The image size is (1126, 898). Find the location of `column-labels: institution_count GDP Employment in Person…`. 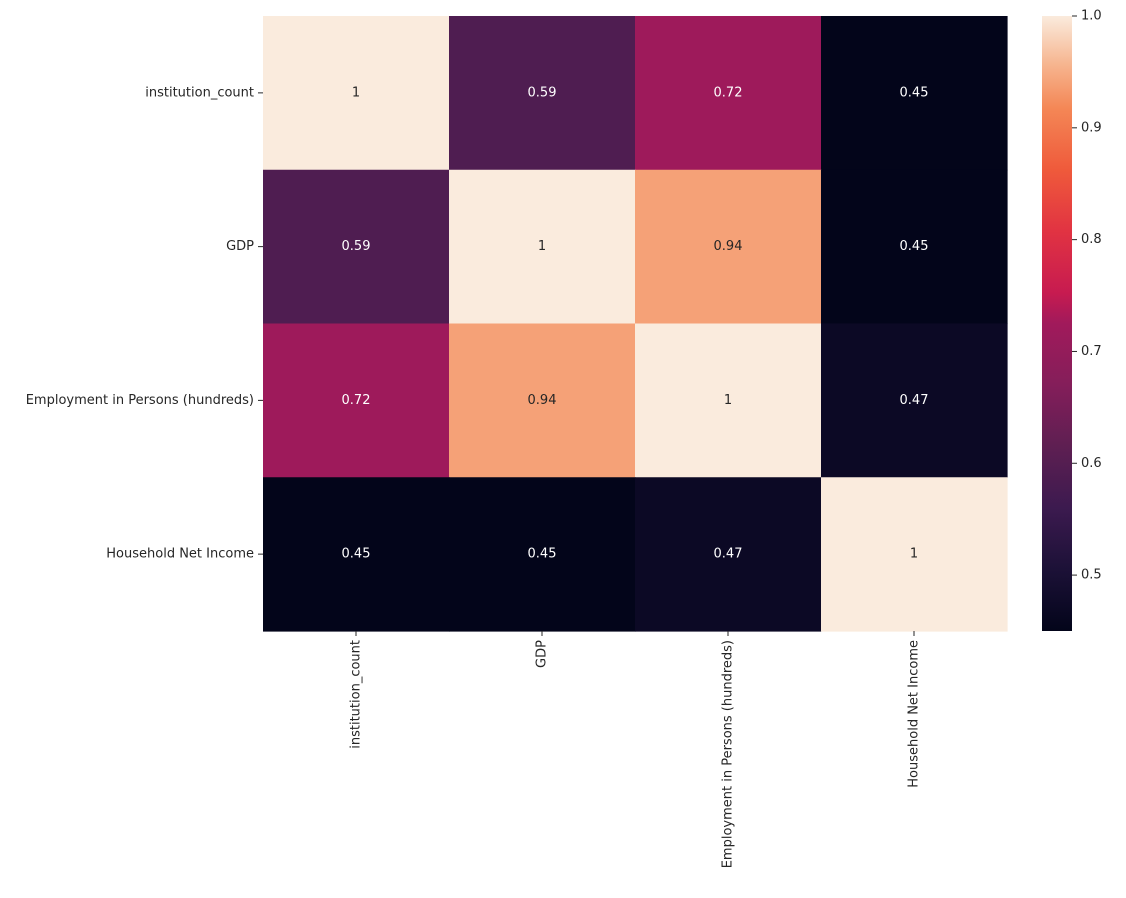

column-labels: institution_count GDP Employment in Person… is located at coordinates (635, 749).